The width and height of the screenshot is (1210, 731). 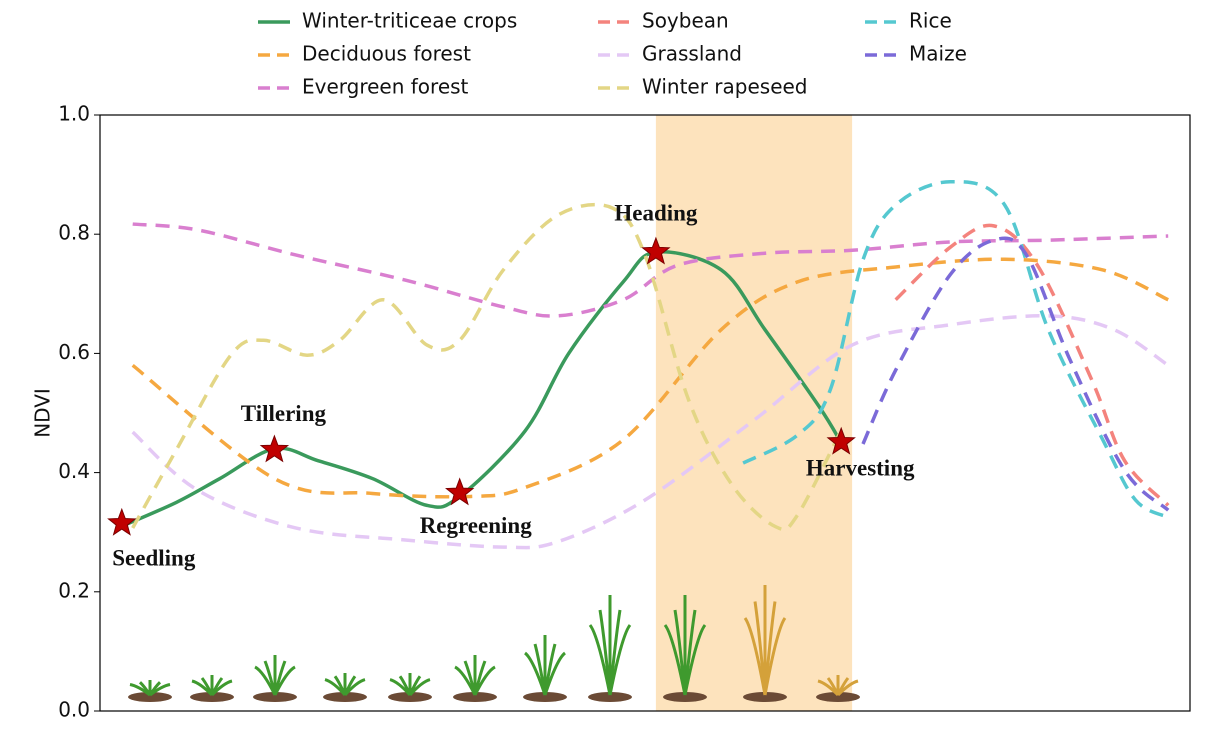 What do you see at coordinates (685, 21) in the screenshot?
I see `legend-label: Soybean` at bounding box center [685, 21].